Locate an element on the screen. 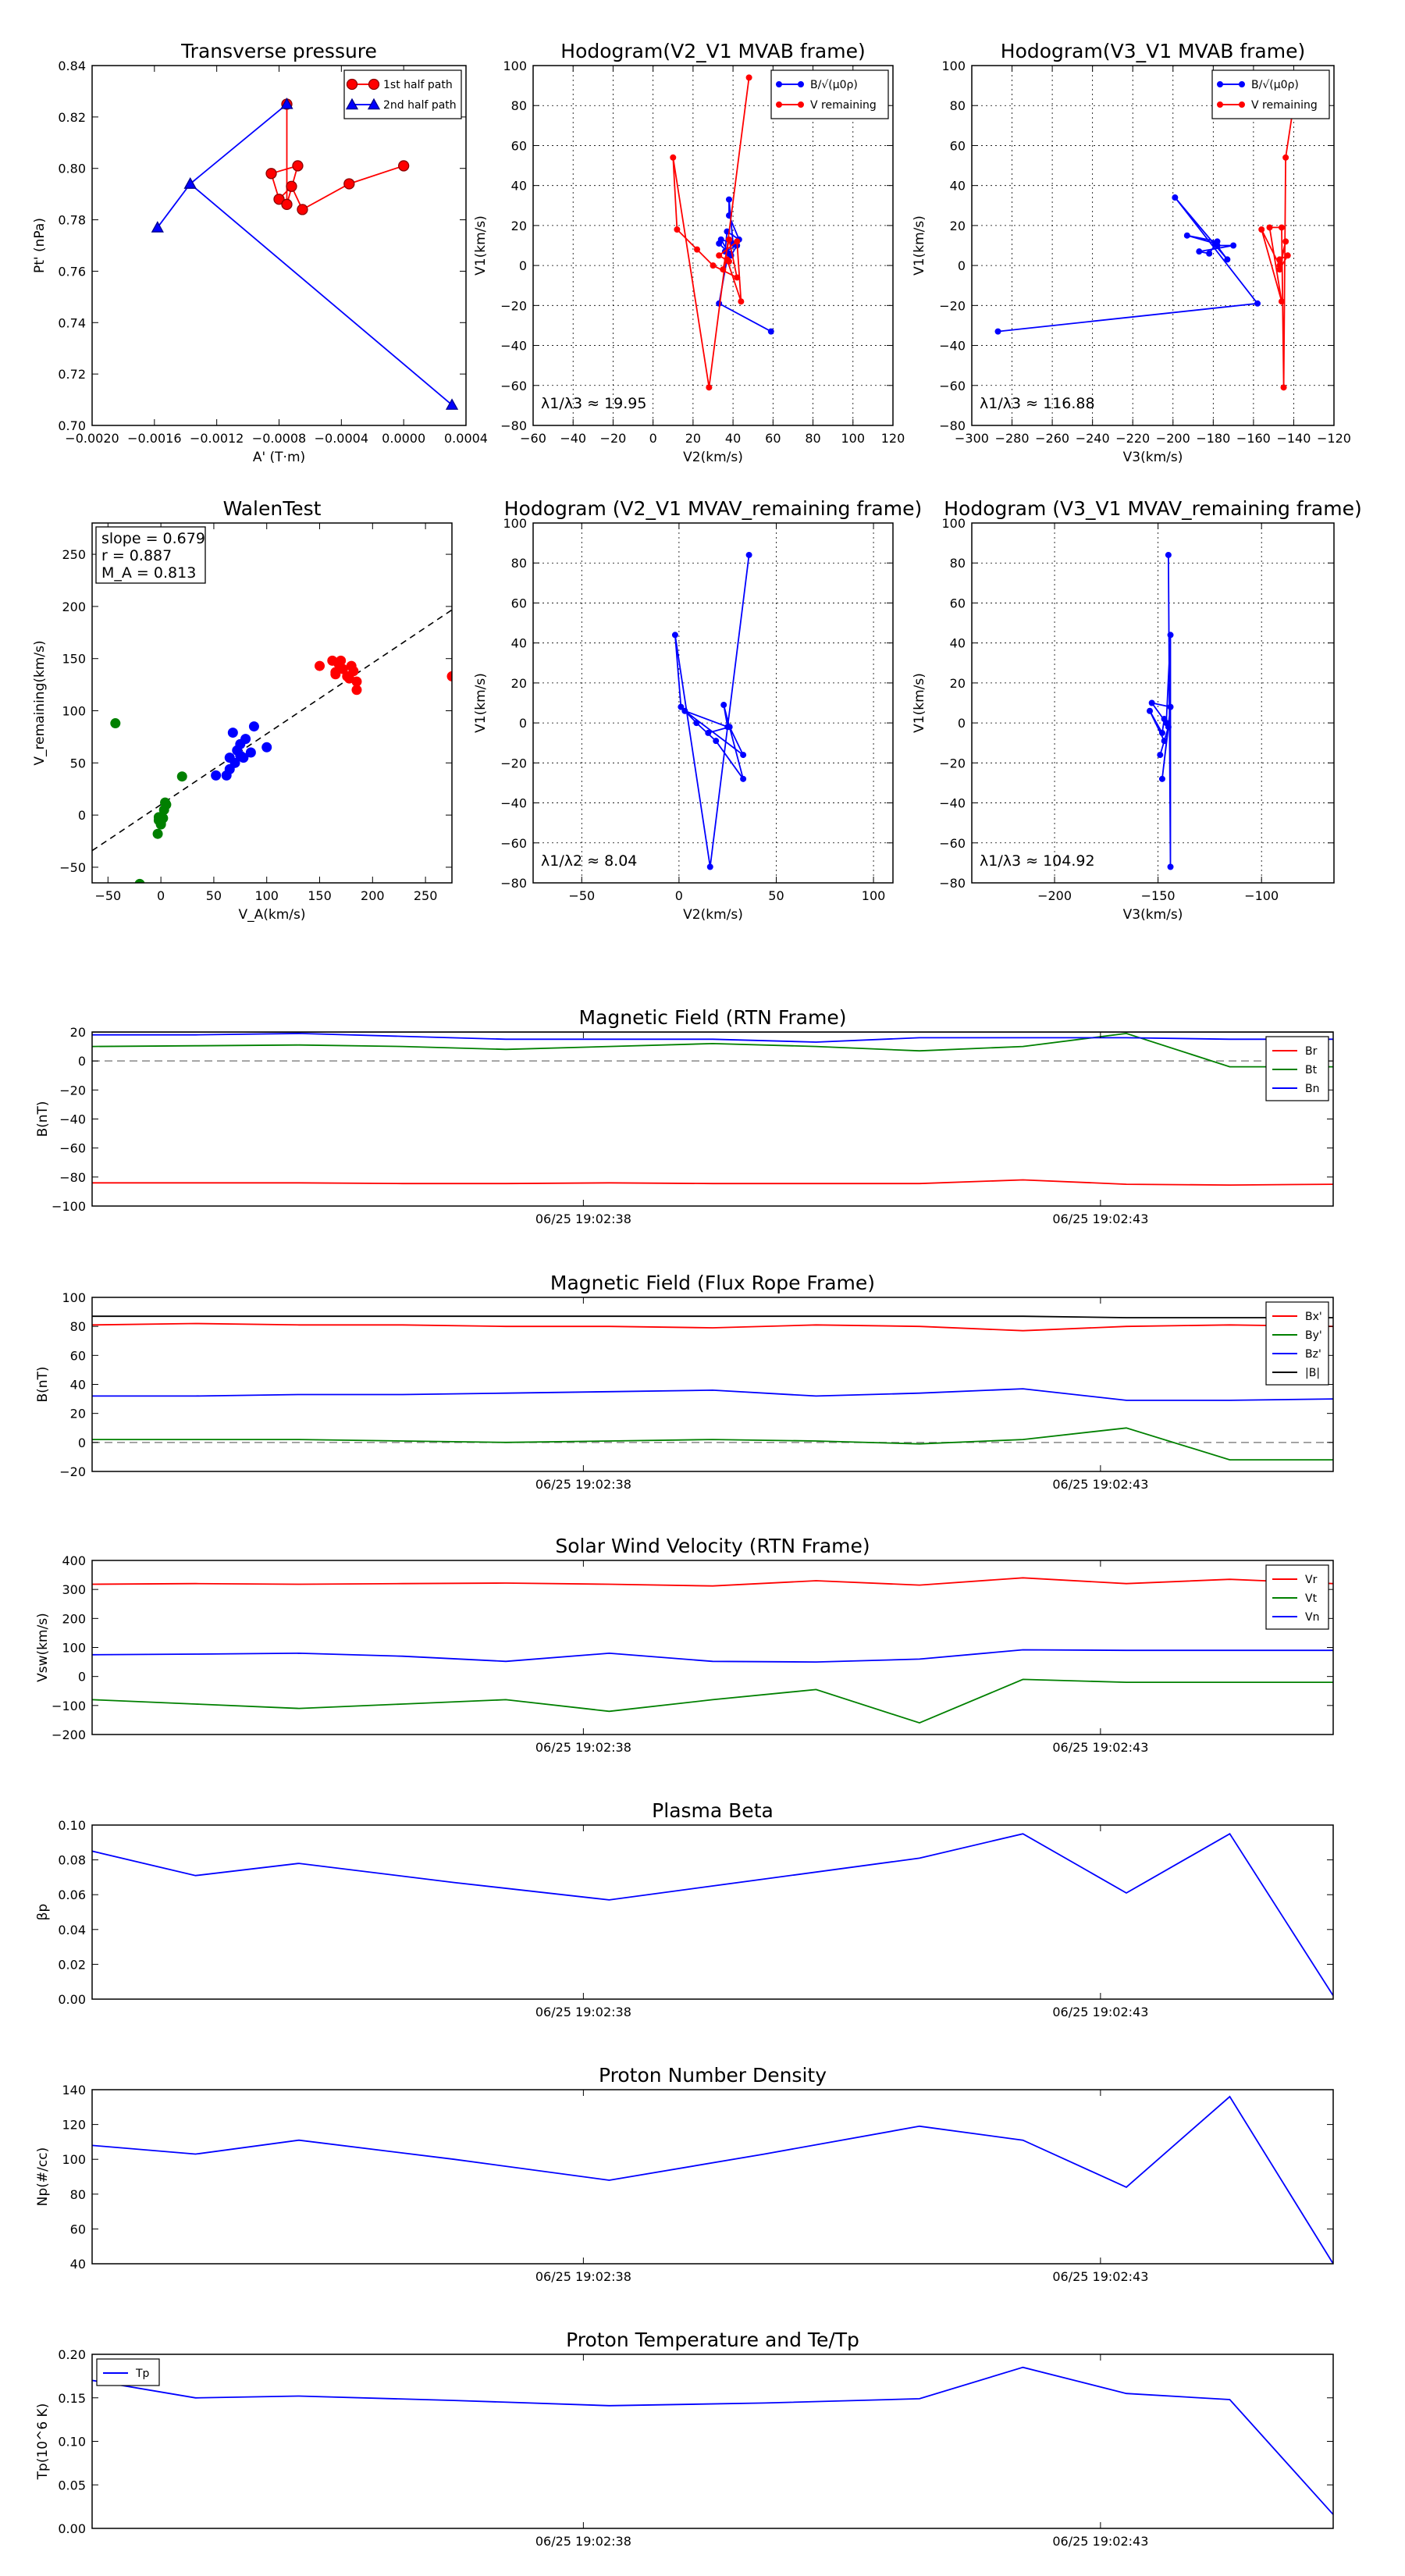 Image resolution: width=1405 pixels, height=2576 pixels. y-tick-label: 140 is located at coordinates (74, 2090).